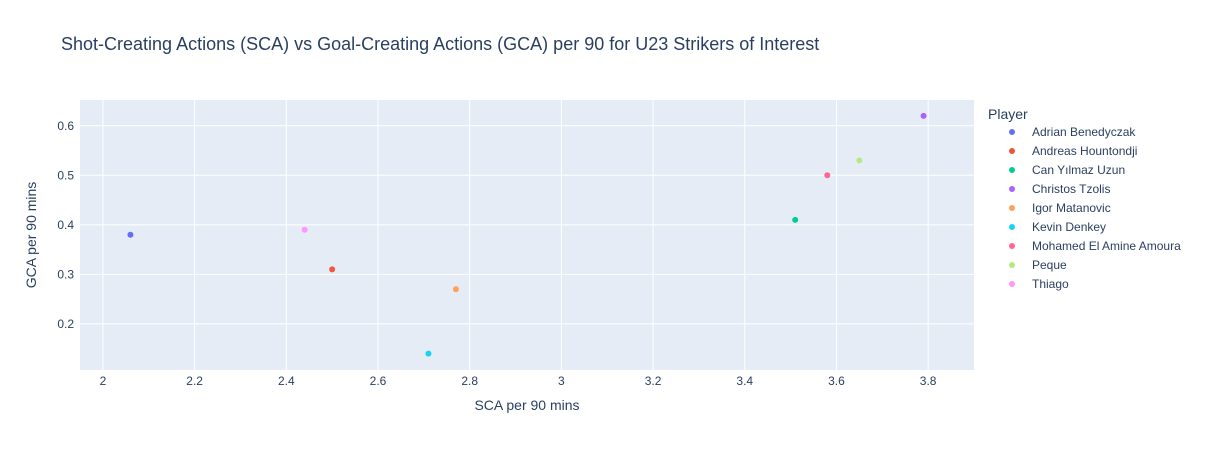 The width and height of the screenshot is (1216, 450). I want to click on legend-item: Mohamed El Amine Amoura, so click(1095, 246).